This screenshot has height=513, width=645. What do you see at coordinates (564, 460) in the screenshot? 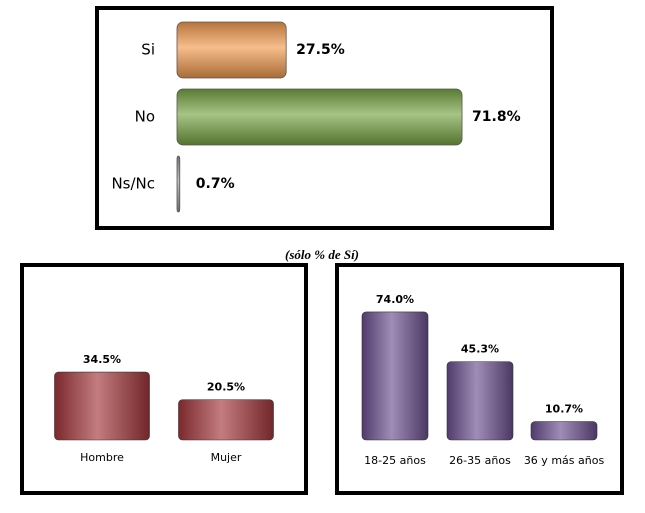
I see `category-label: 36 y más años` at bounding box center [564, 460].